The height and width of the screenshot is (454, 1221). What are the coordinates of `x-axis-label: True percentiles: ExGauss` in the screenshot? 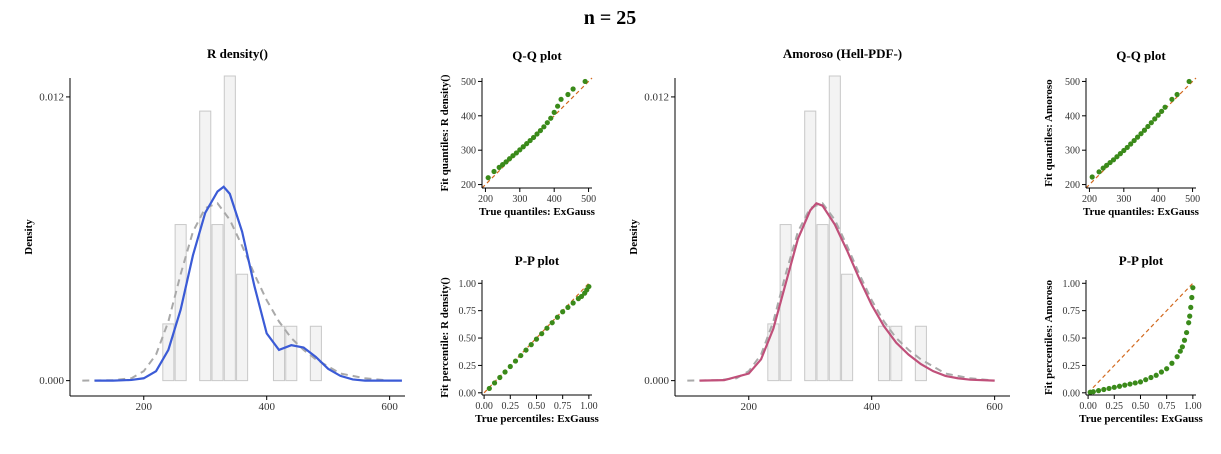 It's located at (537, 419).